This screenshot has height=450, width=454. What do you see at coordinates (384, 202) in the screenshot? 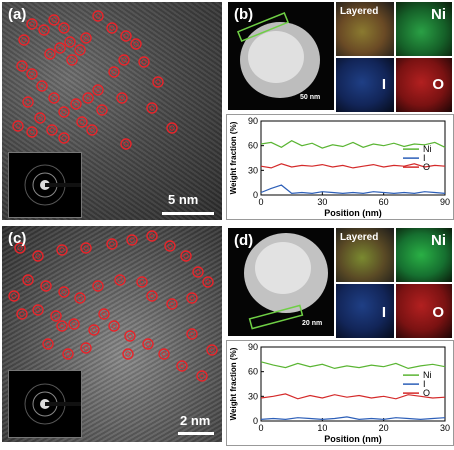
I see `x-tick-label: 60` at bounding box center [384, 202].